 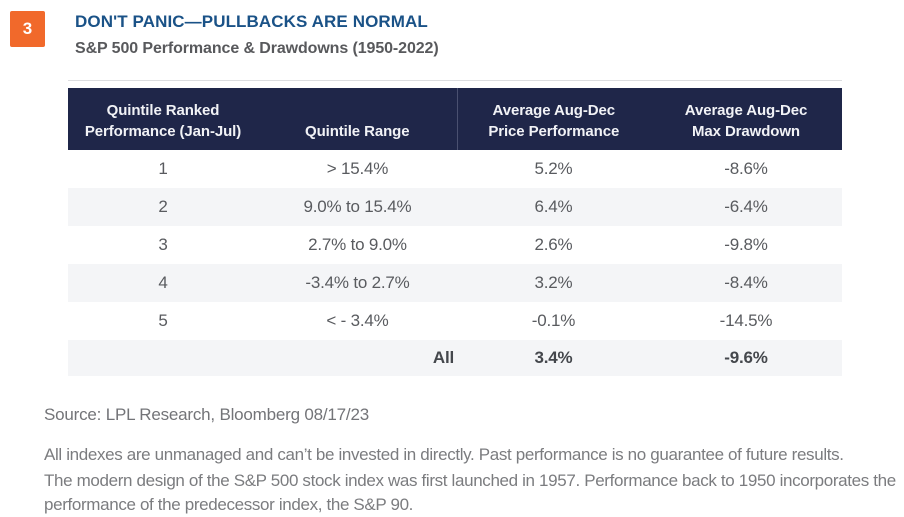 I want to click on cell-empty, so click(x=163, y=358).